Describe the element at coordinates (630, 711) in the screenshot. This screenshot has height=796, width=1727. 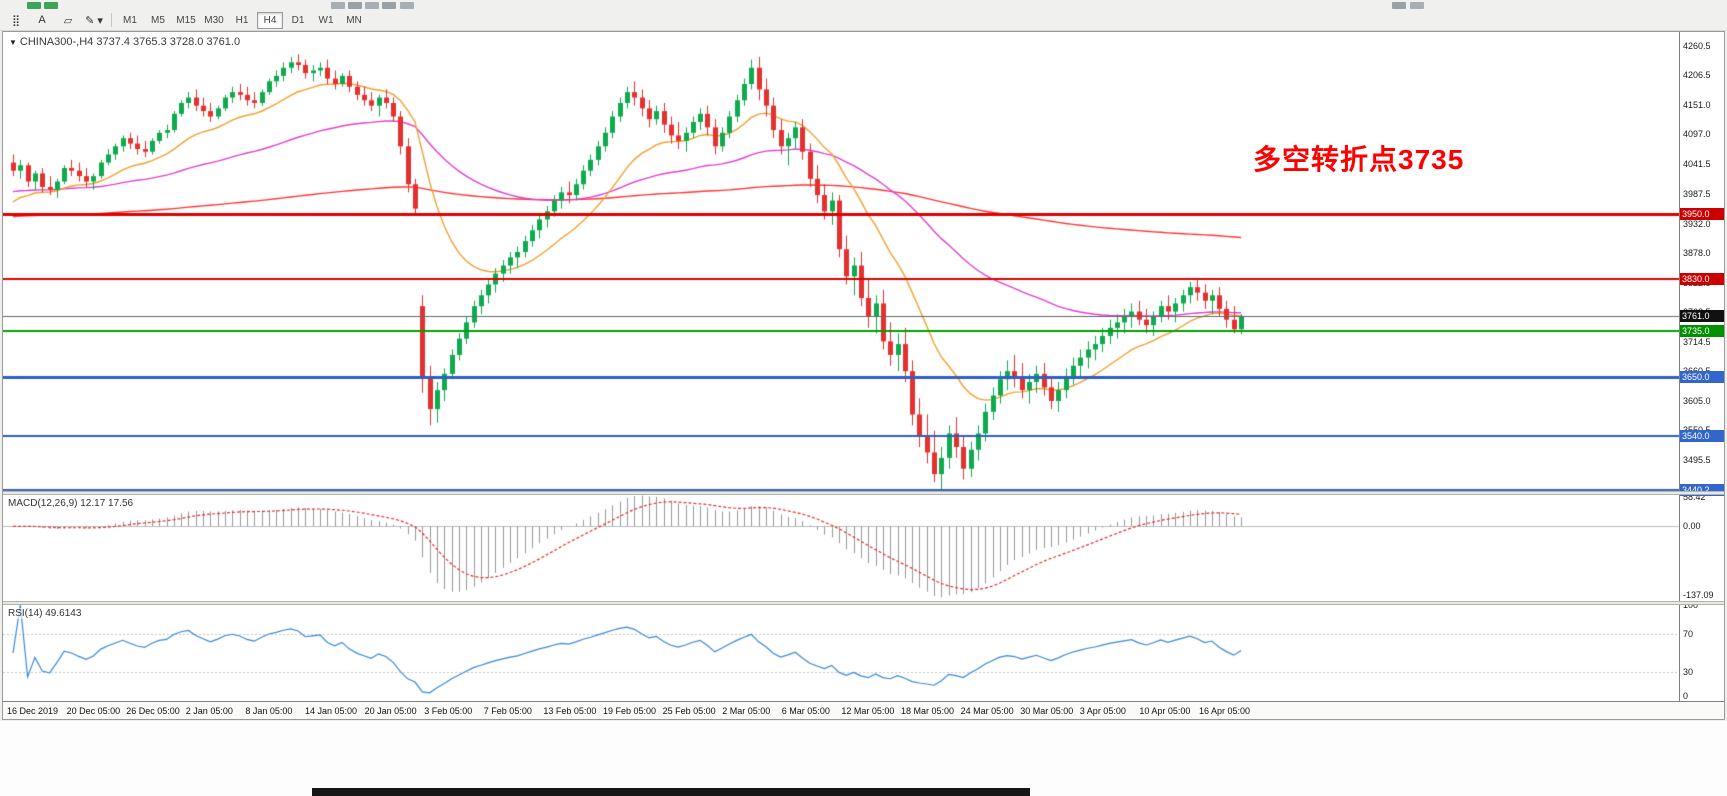
I see `time-axis-label: 19 Feb 05:00` at that location.